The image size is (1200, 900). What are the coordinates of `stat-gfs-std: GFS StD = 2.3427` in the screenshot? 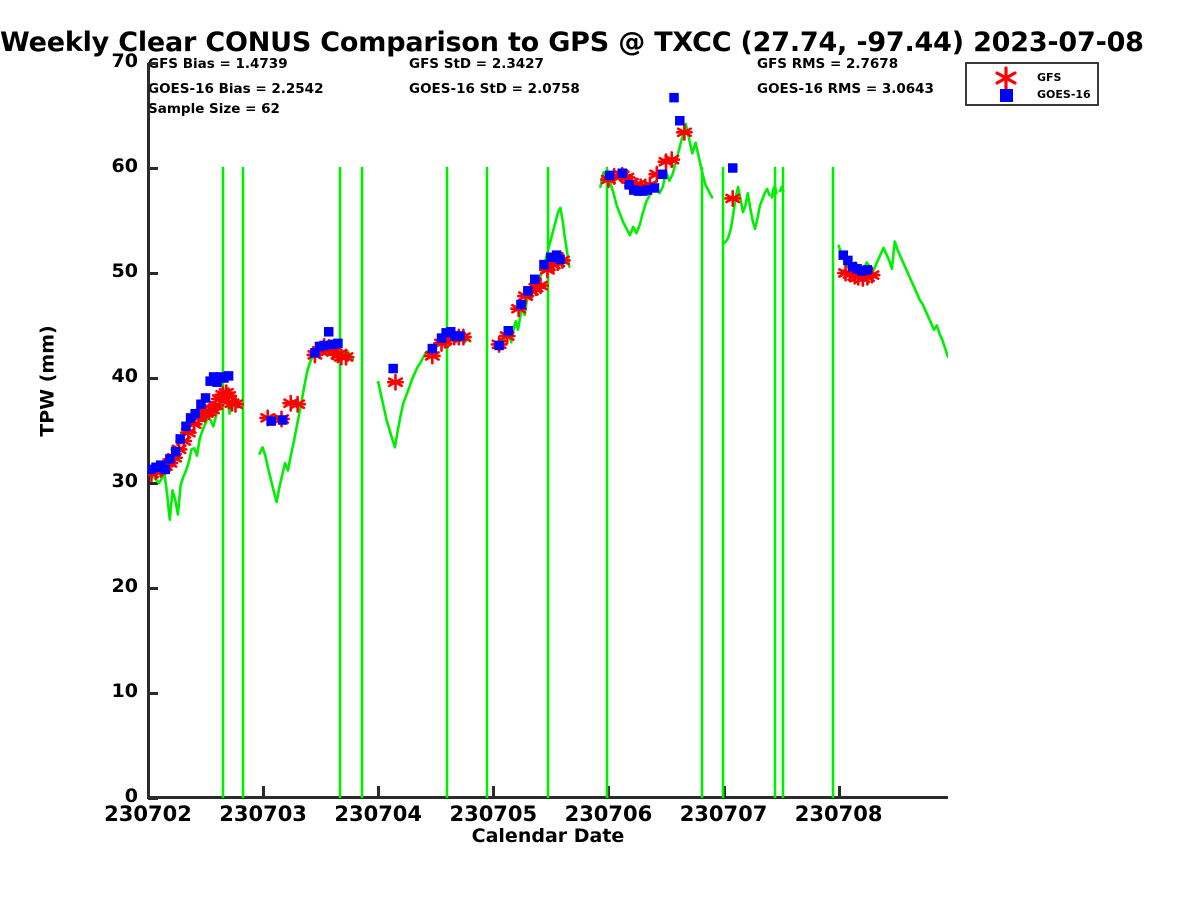 It's located at (476, 64).